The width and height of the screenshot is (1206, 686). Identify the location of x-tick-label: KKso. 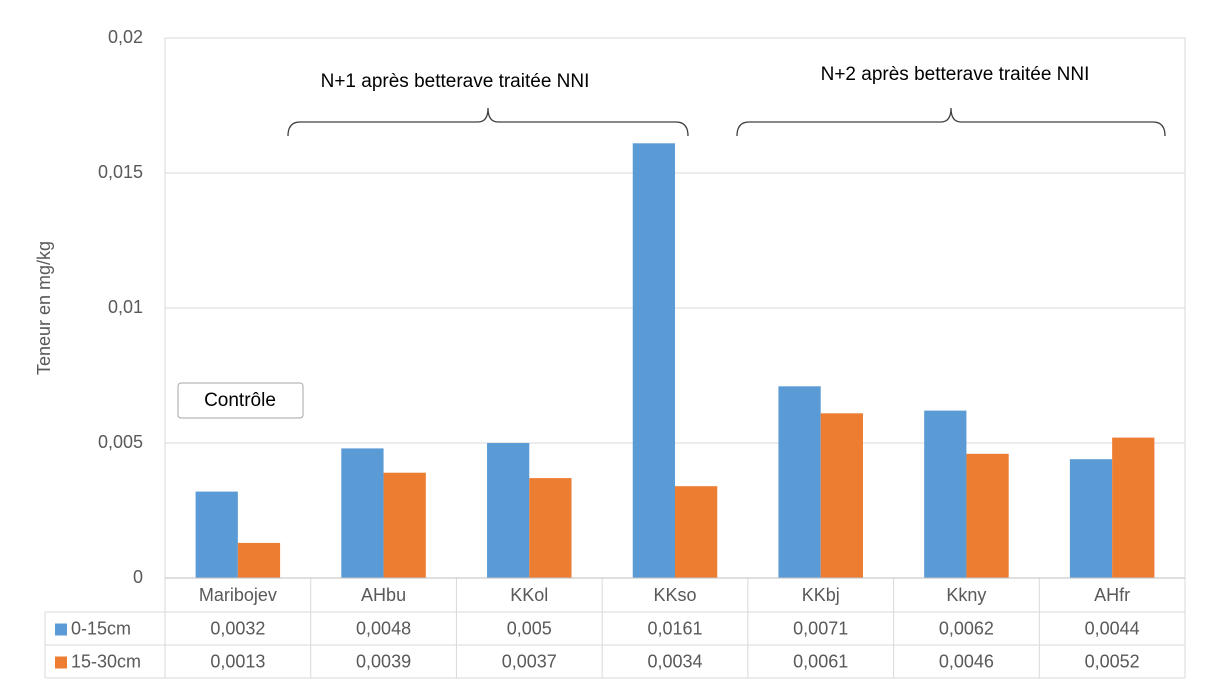
(674, 595).